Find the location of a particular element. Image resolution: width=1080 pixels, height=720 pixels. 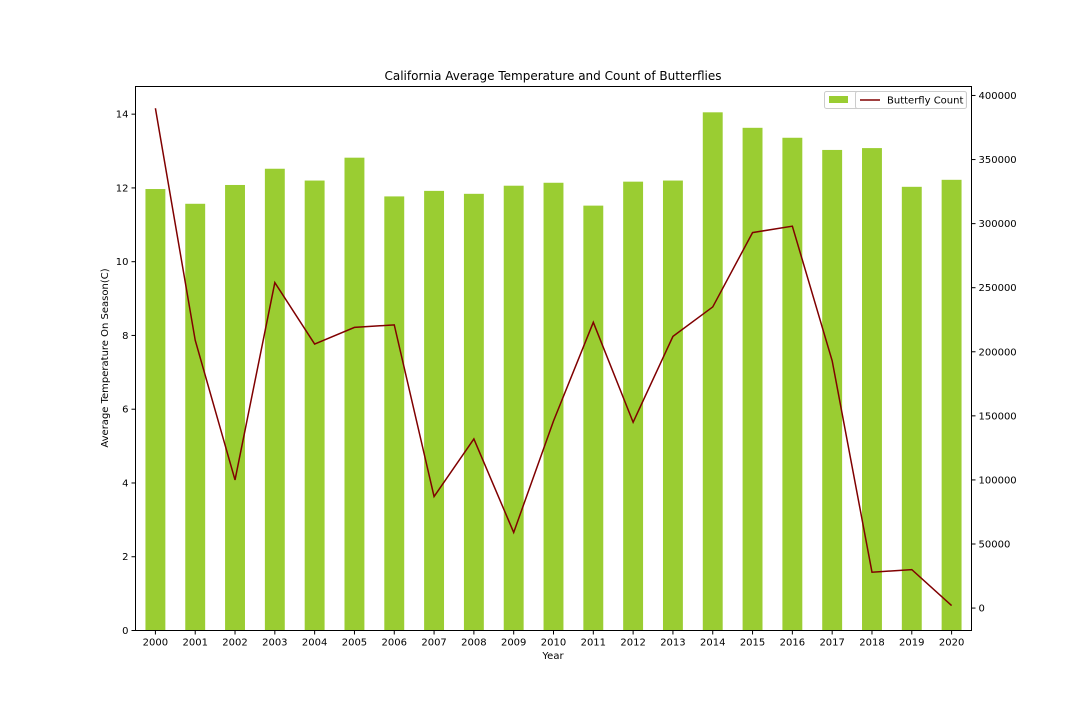

x-tick-label: 2015 is located at coordinates (752, 643).